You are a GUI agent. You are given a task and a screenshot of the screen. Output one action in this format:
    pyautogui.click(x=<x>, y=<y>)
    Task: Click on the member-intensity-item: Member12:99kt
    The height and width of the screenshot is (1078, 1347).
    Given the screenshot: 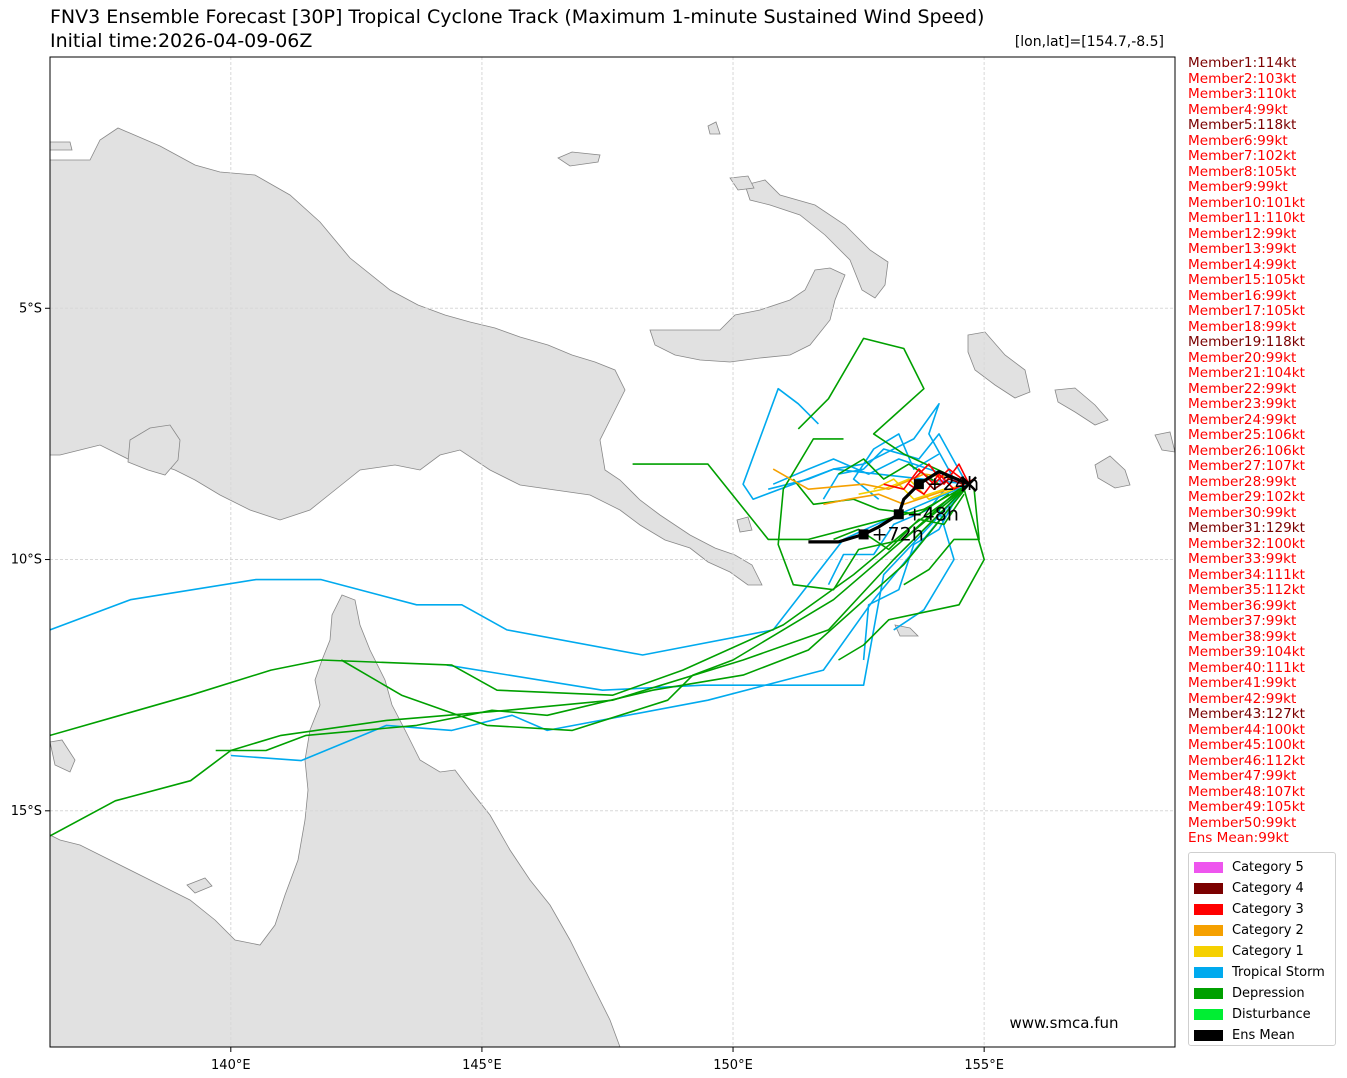 What is the action you would take?
    pyautogui.click(x=1242, y=233)
    